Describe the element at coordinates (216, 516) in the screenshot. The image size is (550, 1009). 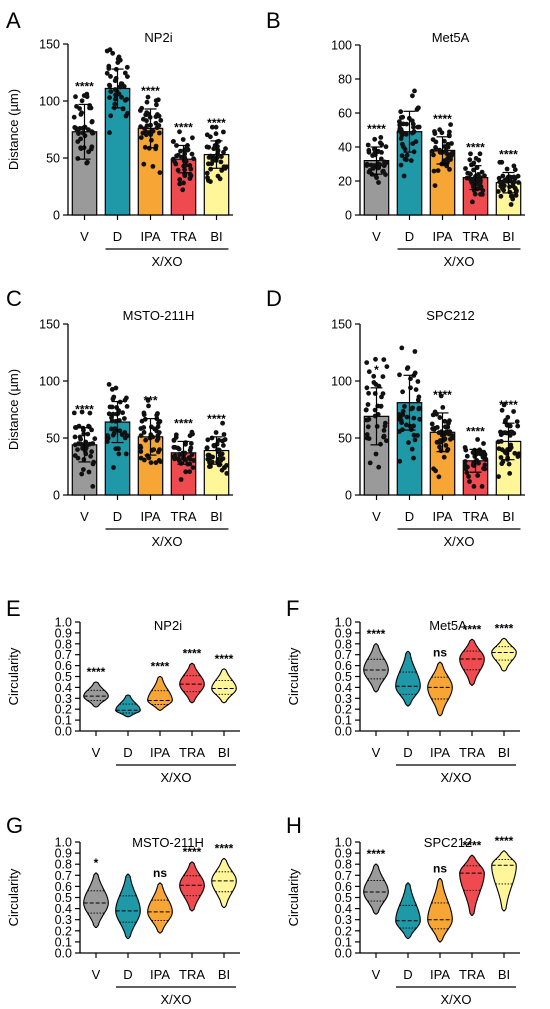
I see `category-label: BI` at that location.